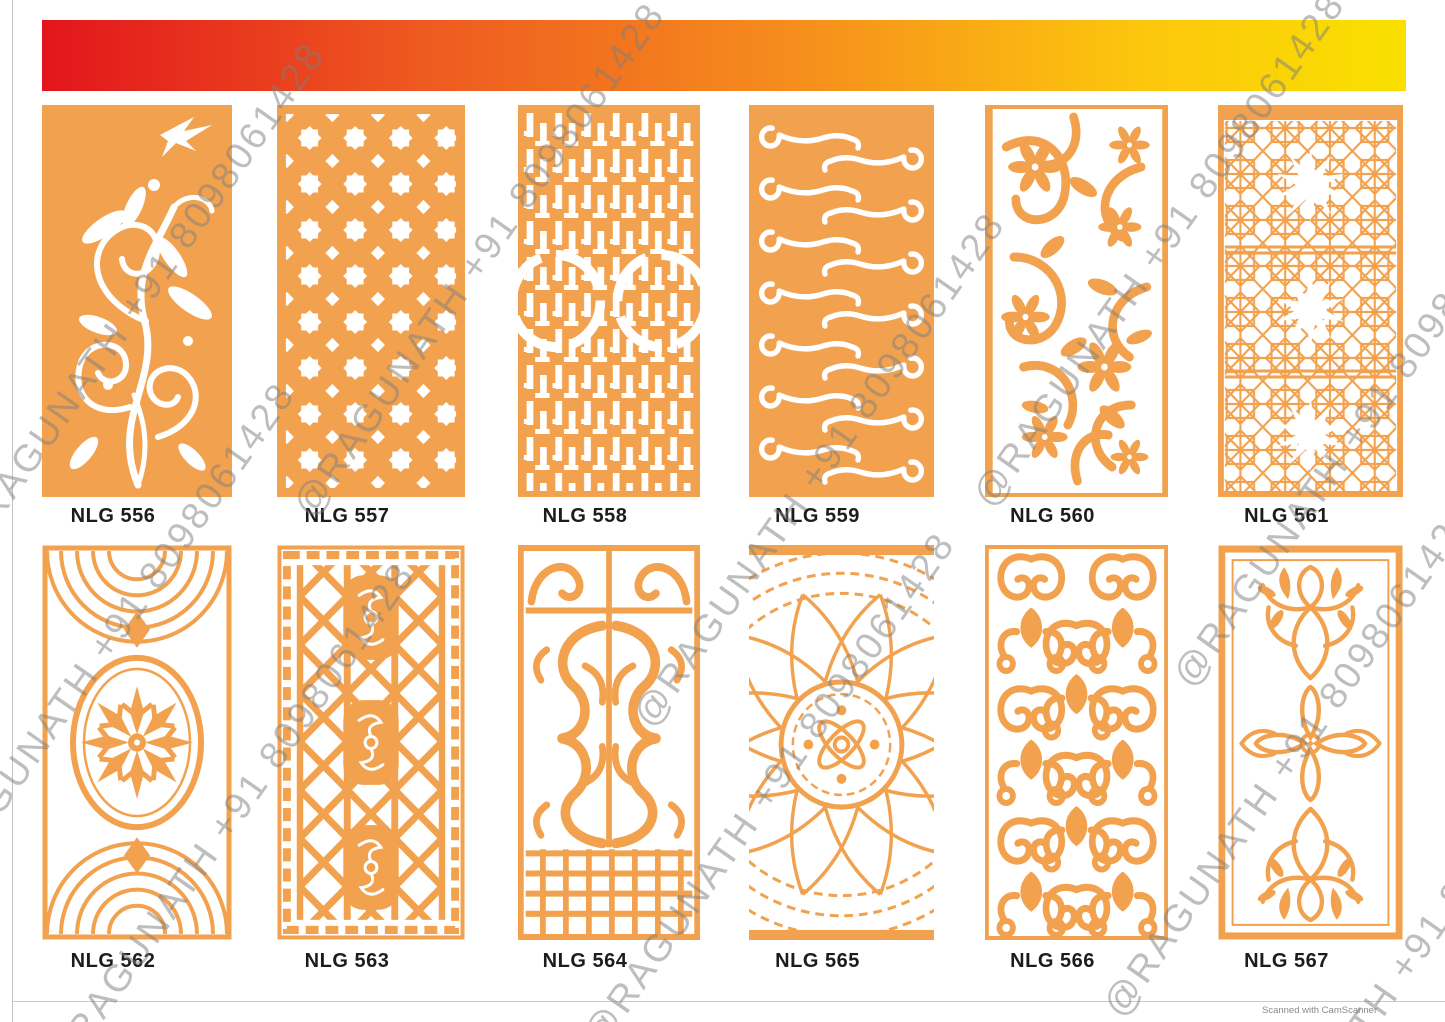 This screenshot has height=1022, width=1445. I want to click on panel-label-nlg-567: NLG 567, so click(1286, 961).